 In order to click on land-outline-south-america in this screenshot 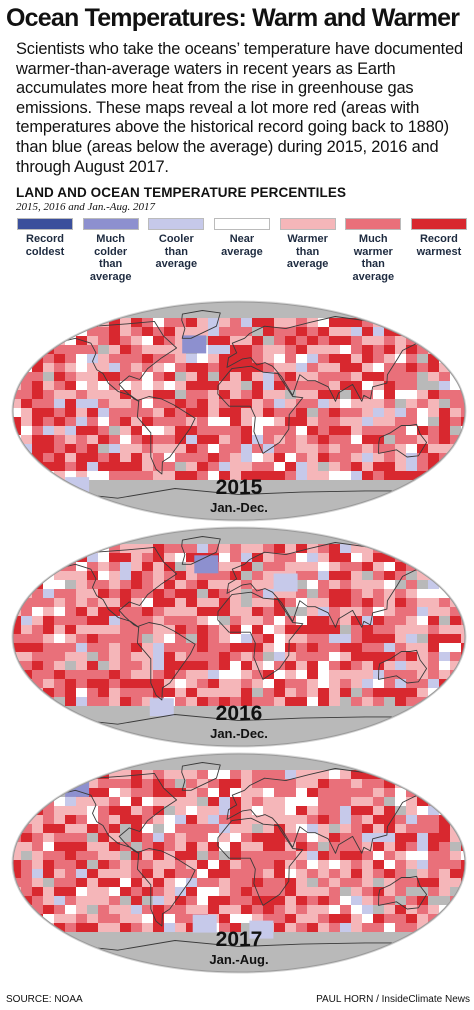, I will do `click(166, 887)`.